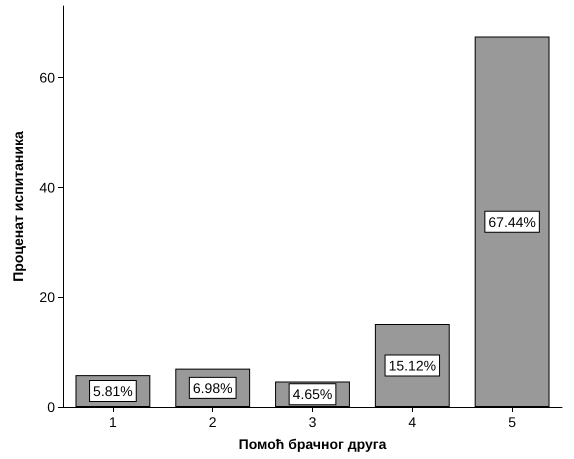  I want to click on x-axis-title: Помоћ брачног друга, so click(312, 444).